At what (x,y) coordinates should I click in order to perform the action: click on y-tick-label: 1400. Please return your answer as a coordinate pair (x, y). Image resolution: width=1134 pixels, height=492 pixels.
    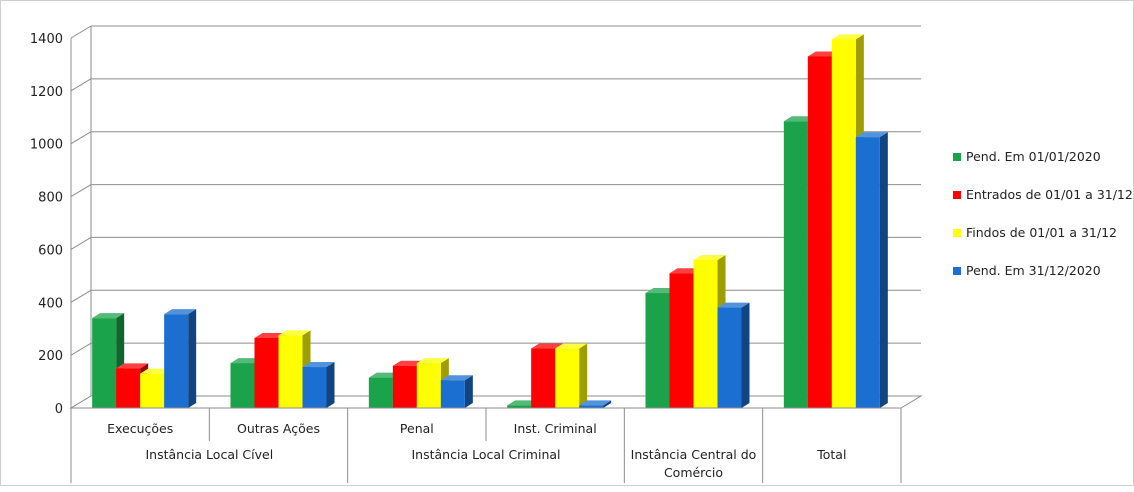
    Looking at the image, I should click on (46, 39).